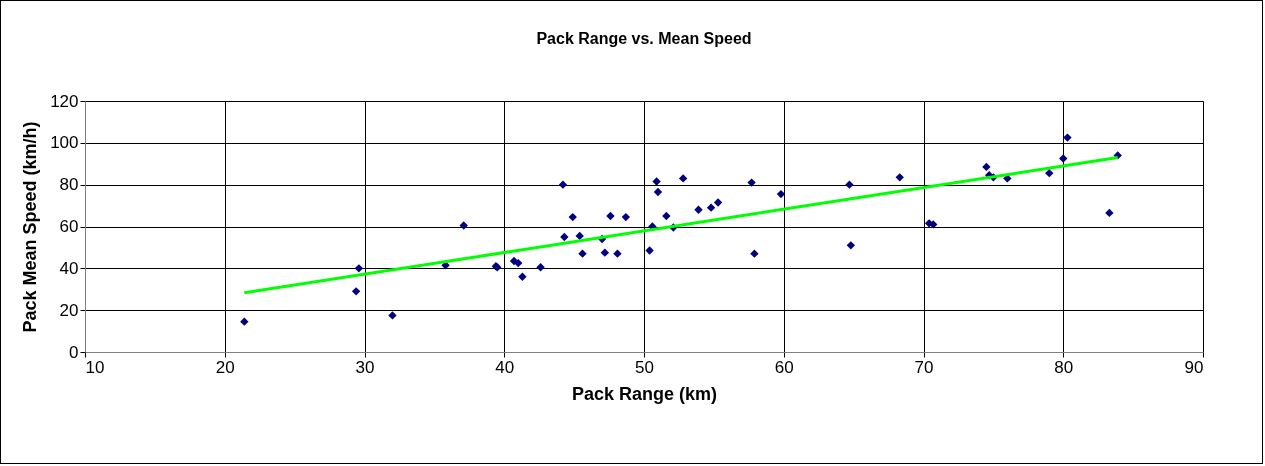  What do you see at coordinates (924, 367) in the screenshot?
I see `x-tick-label: 70` at bounding box center [924, 367].